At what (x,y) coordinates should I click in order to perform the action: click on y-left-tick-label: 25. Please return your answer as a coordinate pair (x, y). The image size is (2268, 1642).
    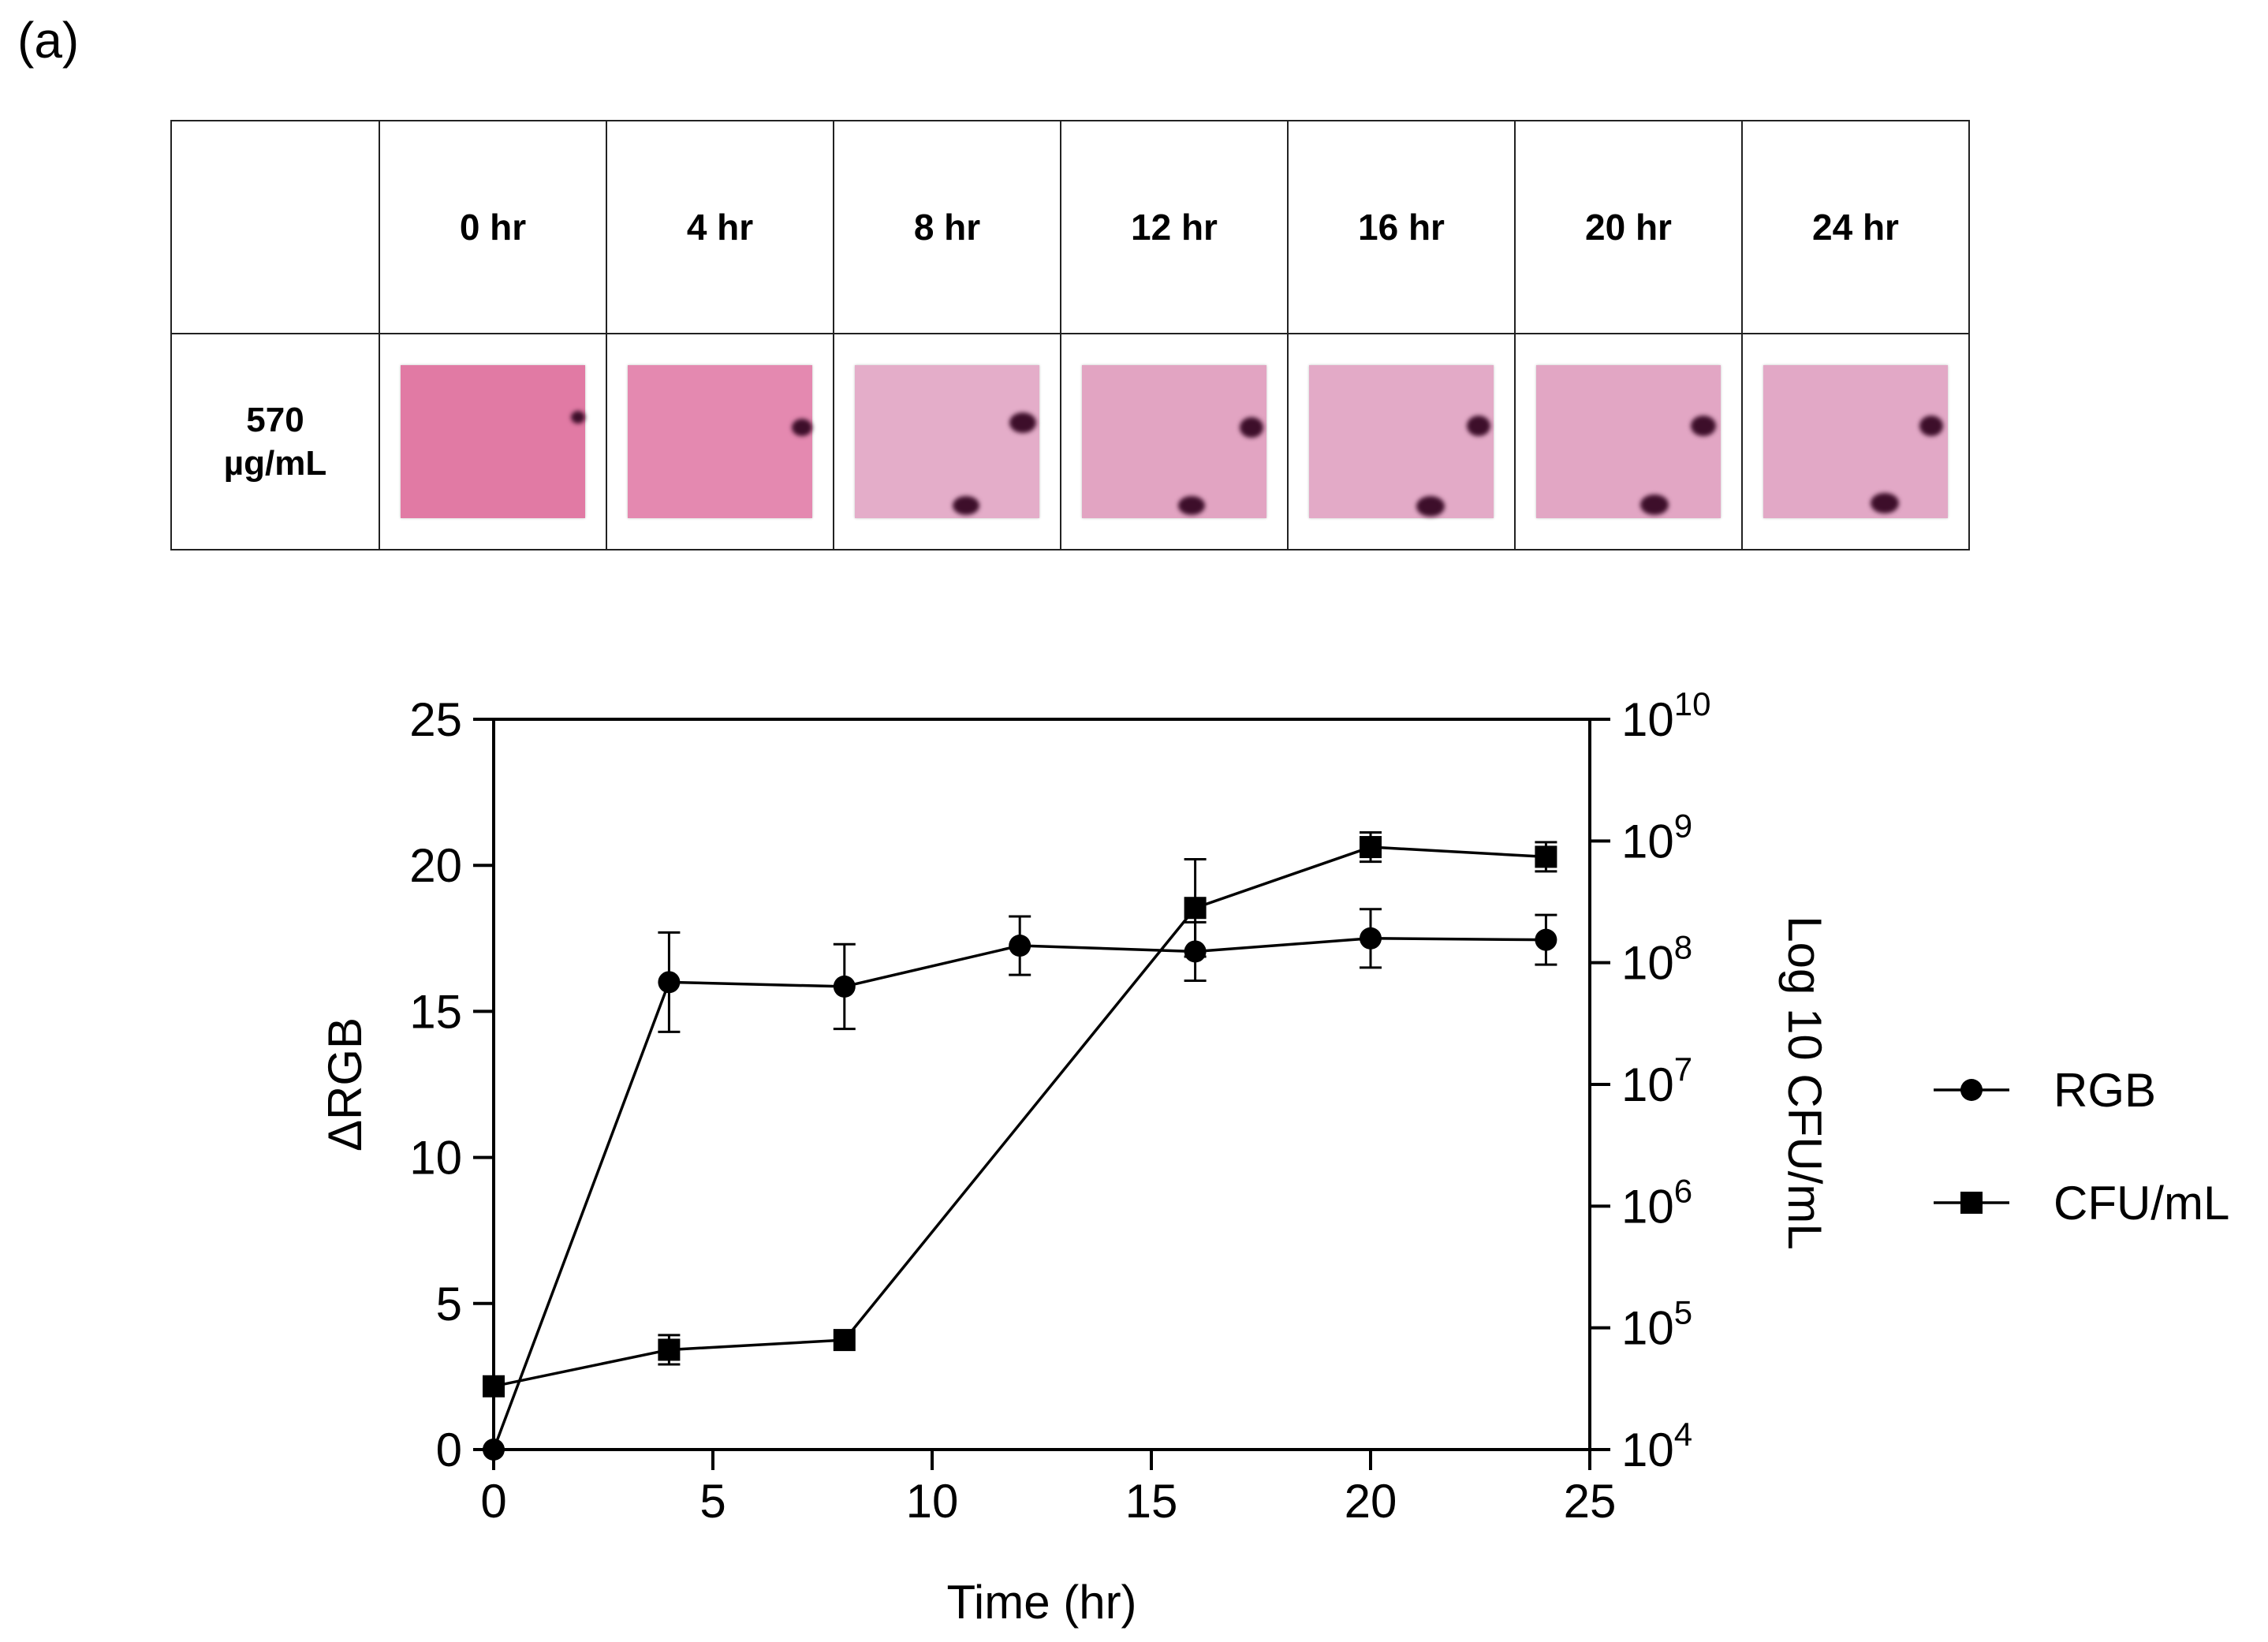
    Looking at the image, I should click on (435, 719).